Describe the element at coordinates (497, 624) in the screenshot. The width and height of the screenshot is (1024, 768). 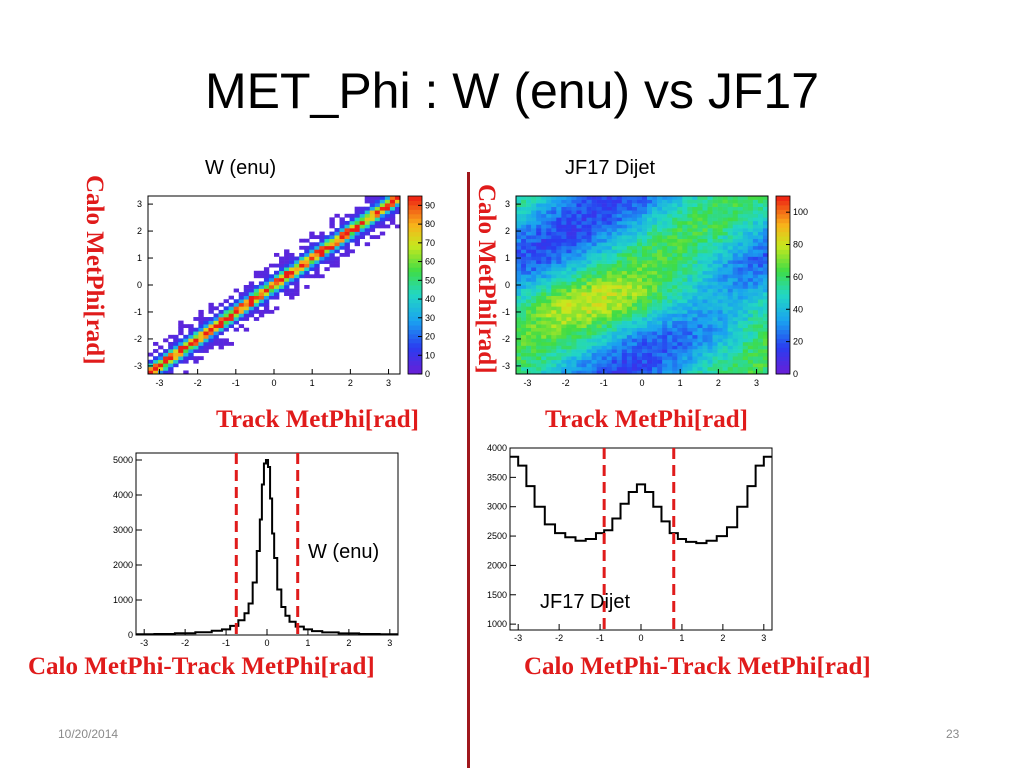
I see `y-tick-label: 1000` at that location.